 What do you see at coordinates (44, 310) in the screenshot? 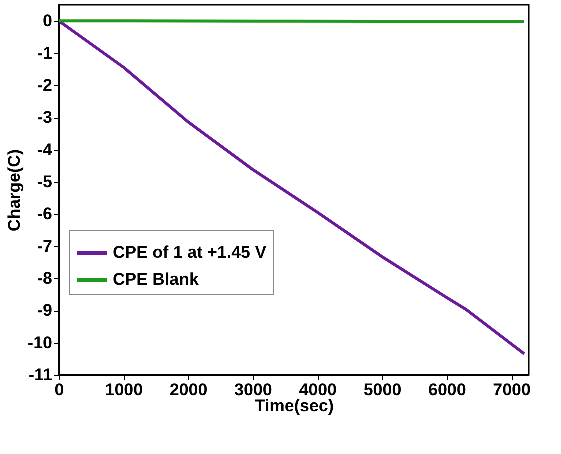
I see `y-tick-label: -9` at bounding box center [44, 310].